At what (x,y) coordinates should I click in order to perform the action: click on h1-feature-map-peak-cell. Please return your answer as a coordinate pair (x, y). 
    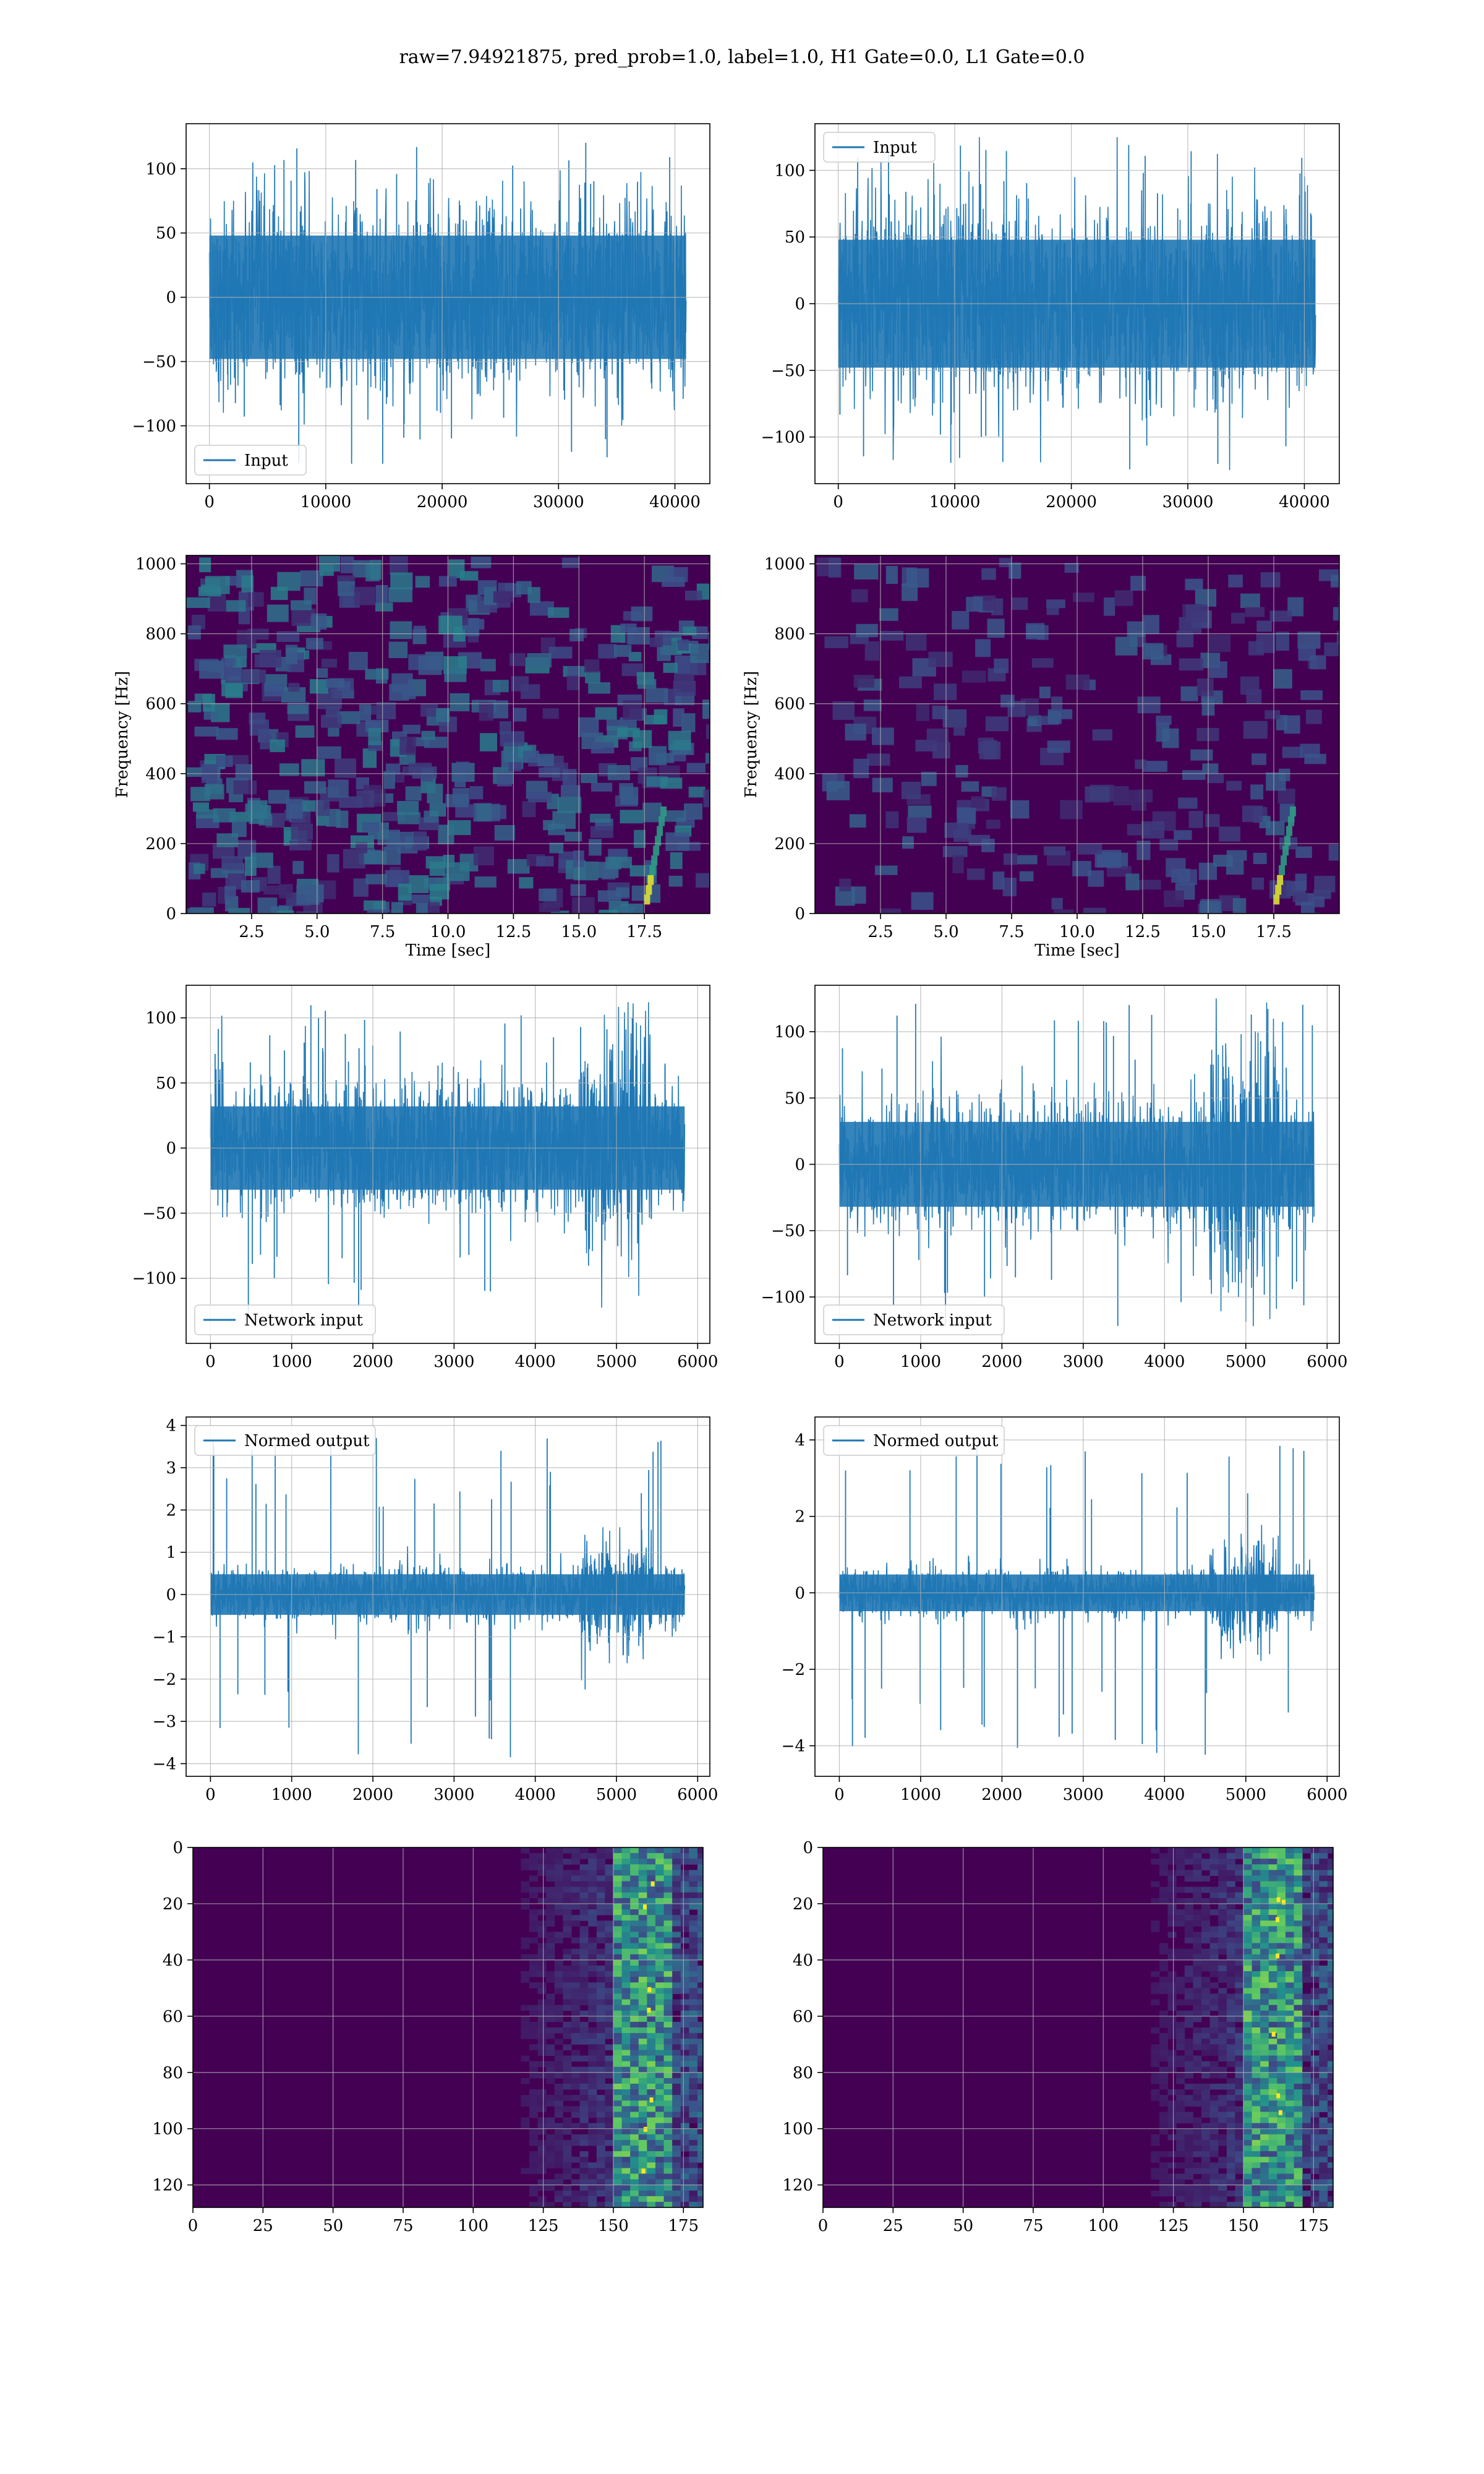
    Looking at the image, I should click on (652, 1883).